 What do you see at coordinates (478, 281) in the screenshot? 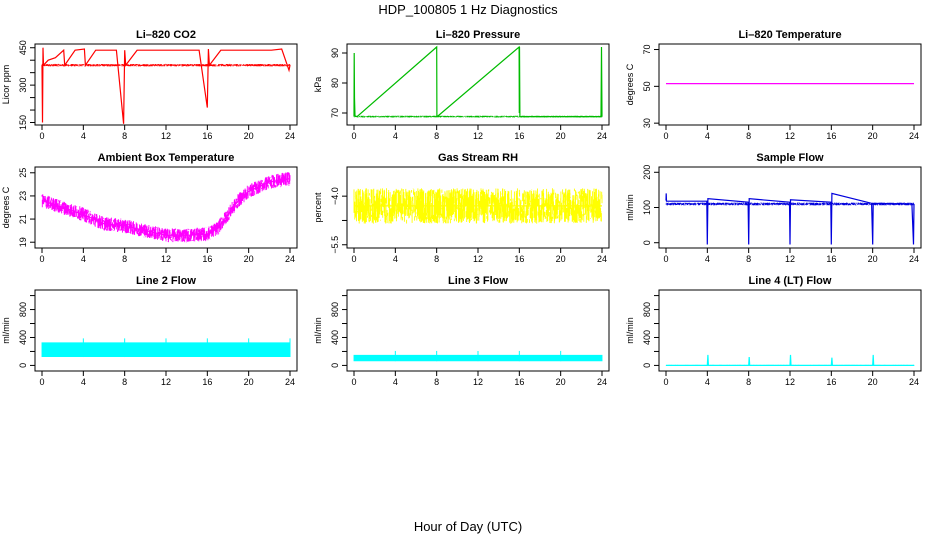
I see `panel-title: Line 3 Flow` at bounding box center [478, 281].